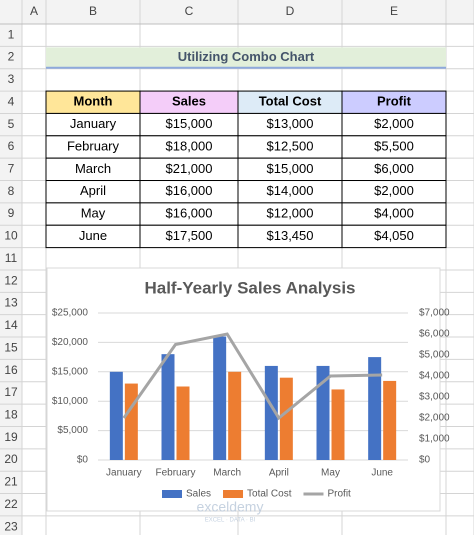 This screenshot has height=535, width=474. I want to click on y-tick-label: $25,000, so click(70, 313).